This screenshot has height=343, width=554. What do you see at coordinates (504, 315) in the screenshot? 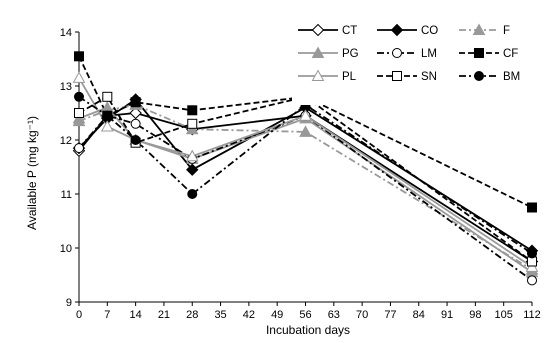
I see `x-tick-label: 105` at bounding box center [504, 315].